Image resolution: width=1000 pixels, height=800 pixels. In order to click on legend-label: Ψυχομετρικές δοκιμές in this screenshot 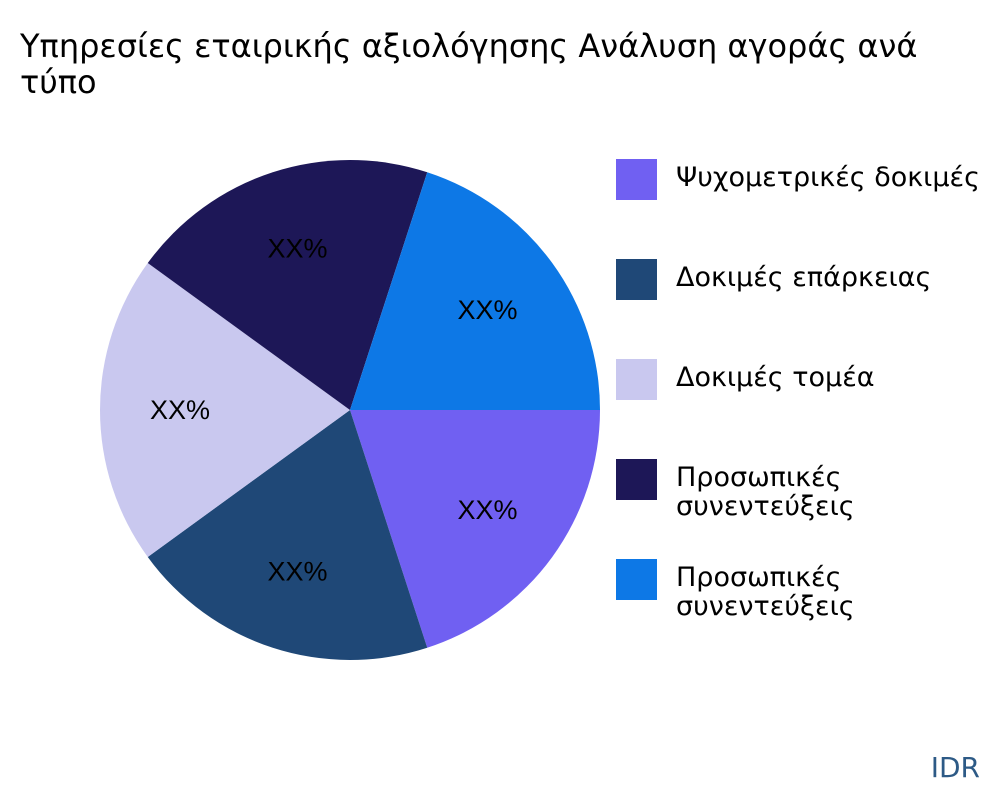, I will do `click(828, 177)`.